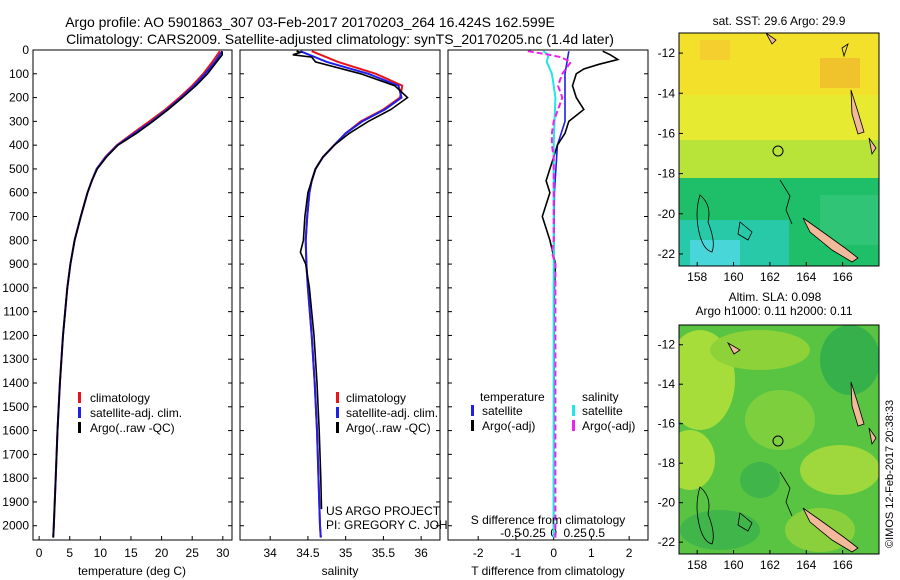  Describe the element at coordinates (516, 553) in the screenshot. I see `x-tick-label: -1` at that location.